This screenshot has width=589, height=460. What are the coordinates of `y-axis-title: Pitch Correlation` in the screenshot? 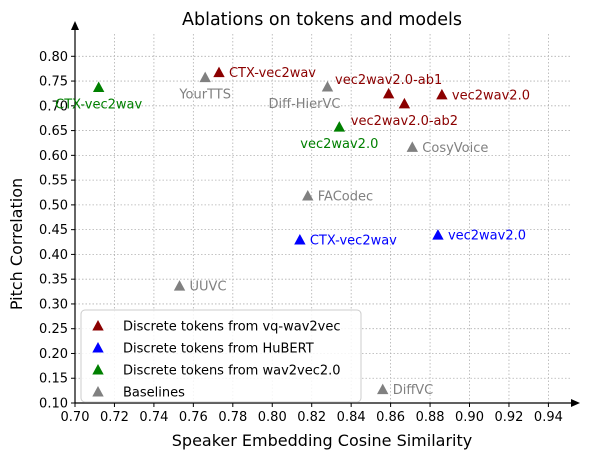 It's located at (16, 244).